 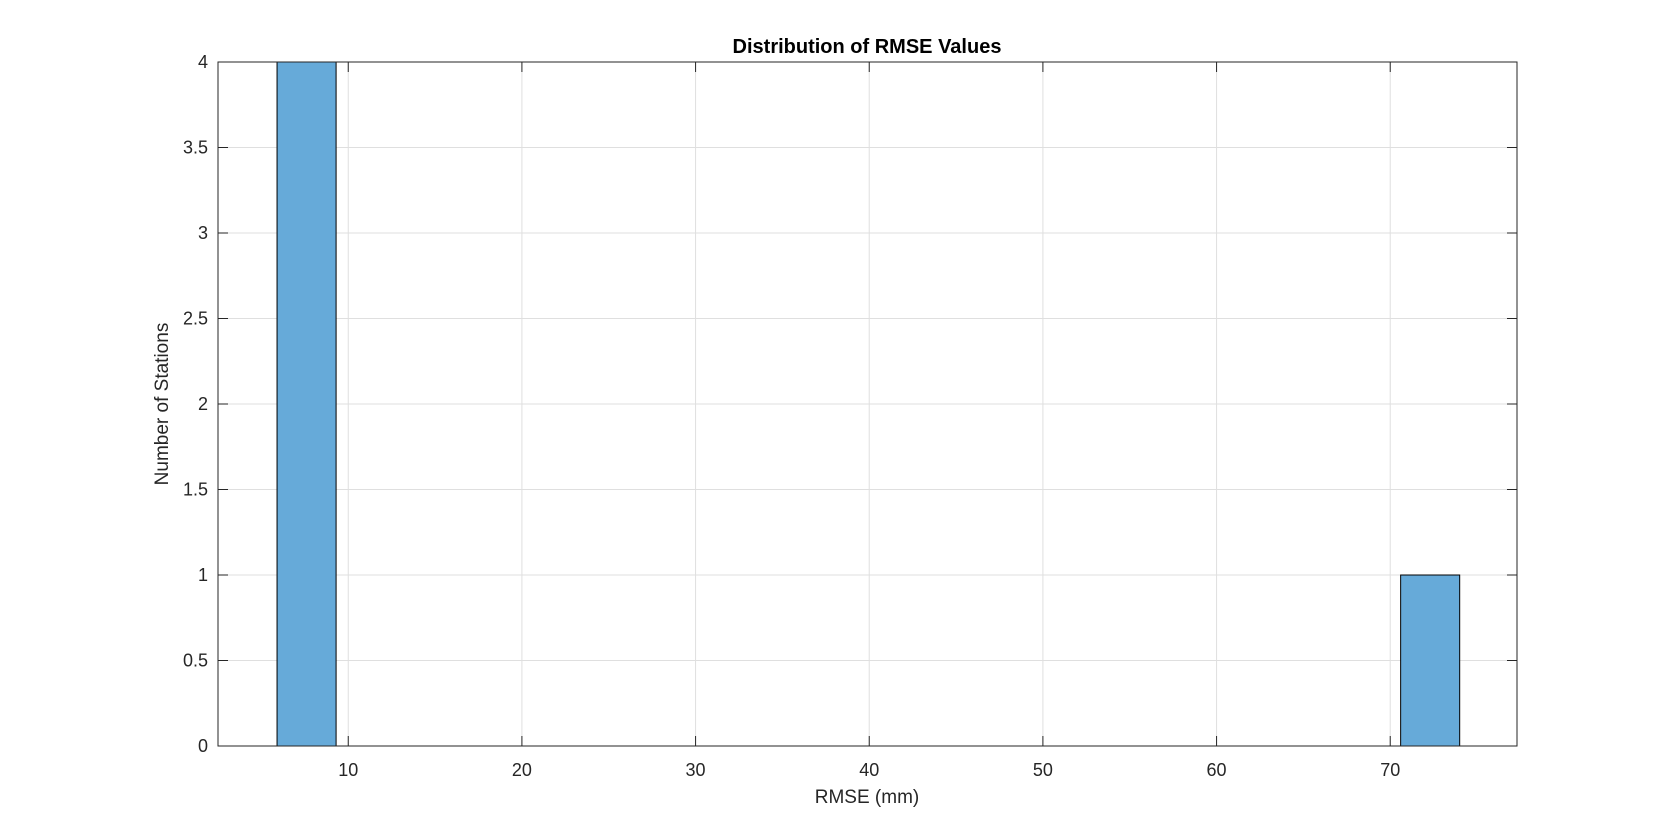 What do you see at coordinates (867, 797) in the screenshot?
I see `x-axis-label: RMSE (mm)` at bounding box center [867, 797].